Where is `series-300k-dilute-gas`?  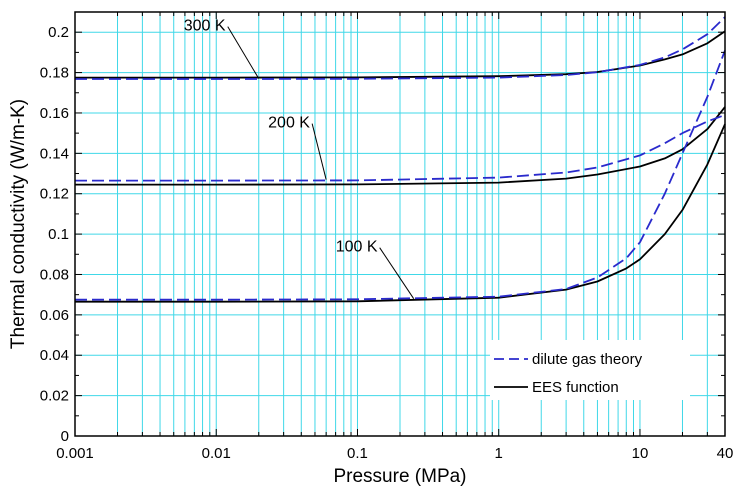
series-300k-dilute-gas is located at coordinates (400, 48).